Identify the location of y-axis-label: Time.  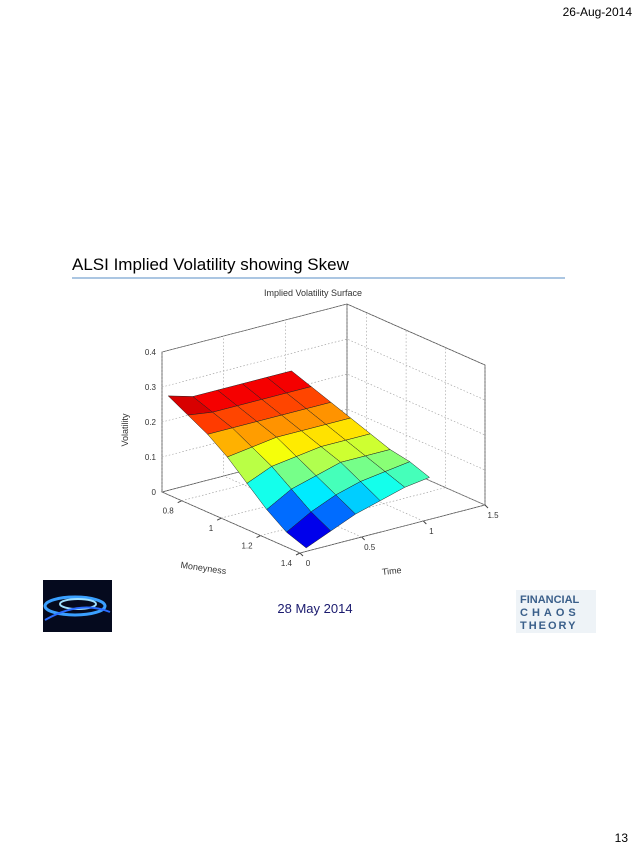
(391, 571).